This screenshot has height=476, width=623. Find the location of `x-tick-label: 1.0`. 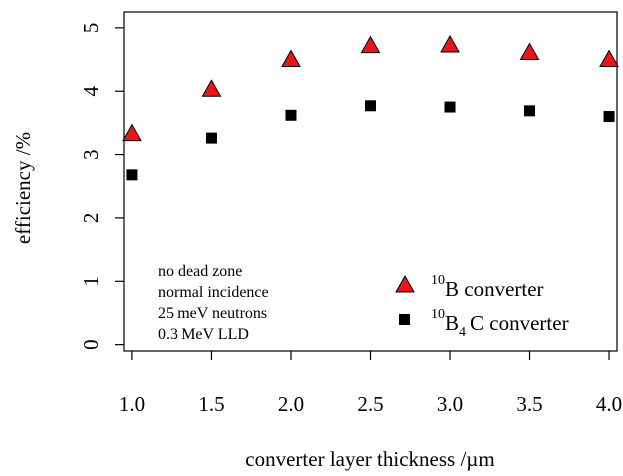

x-tick-label: 1.0 is located at coordinates (132, 404).